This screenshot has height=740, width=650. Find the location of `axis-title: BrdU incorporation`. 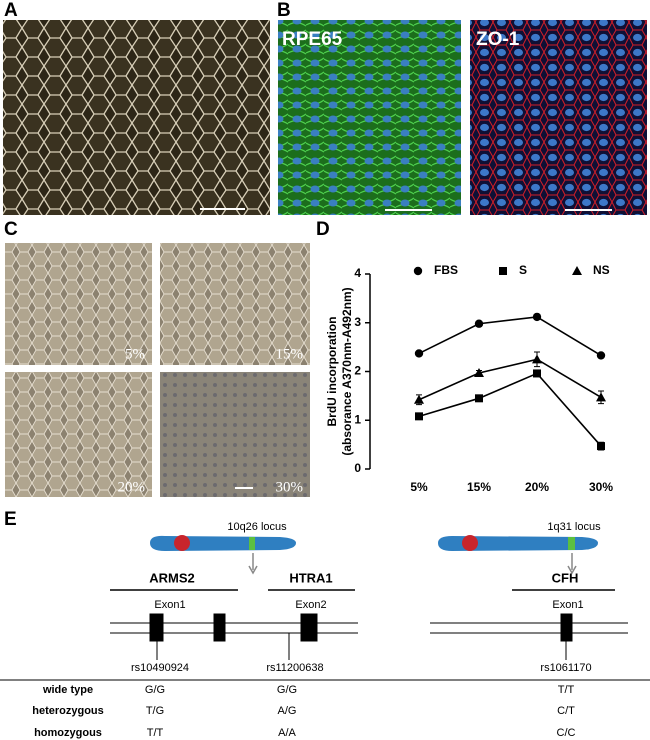

axis-title: BrdU incorporation is located at coordinates (332, 372).